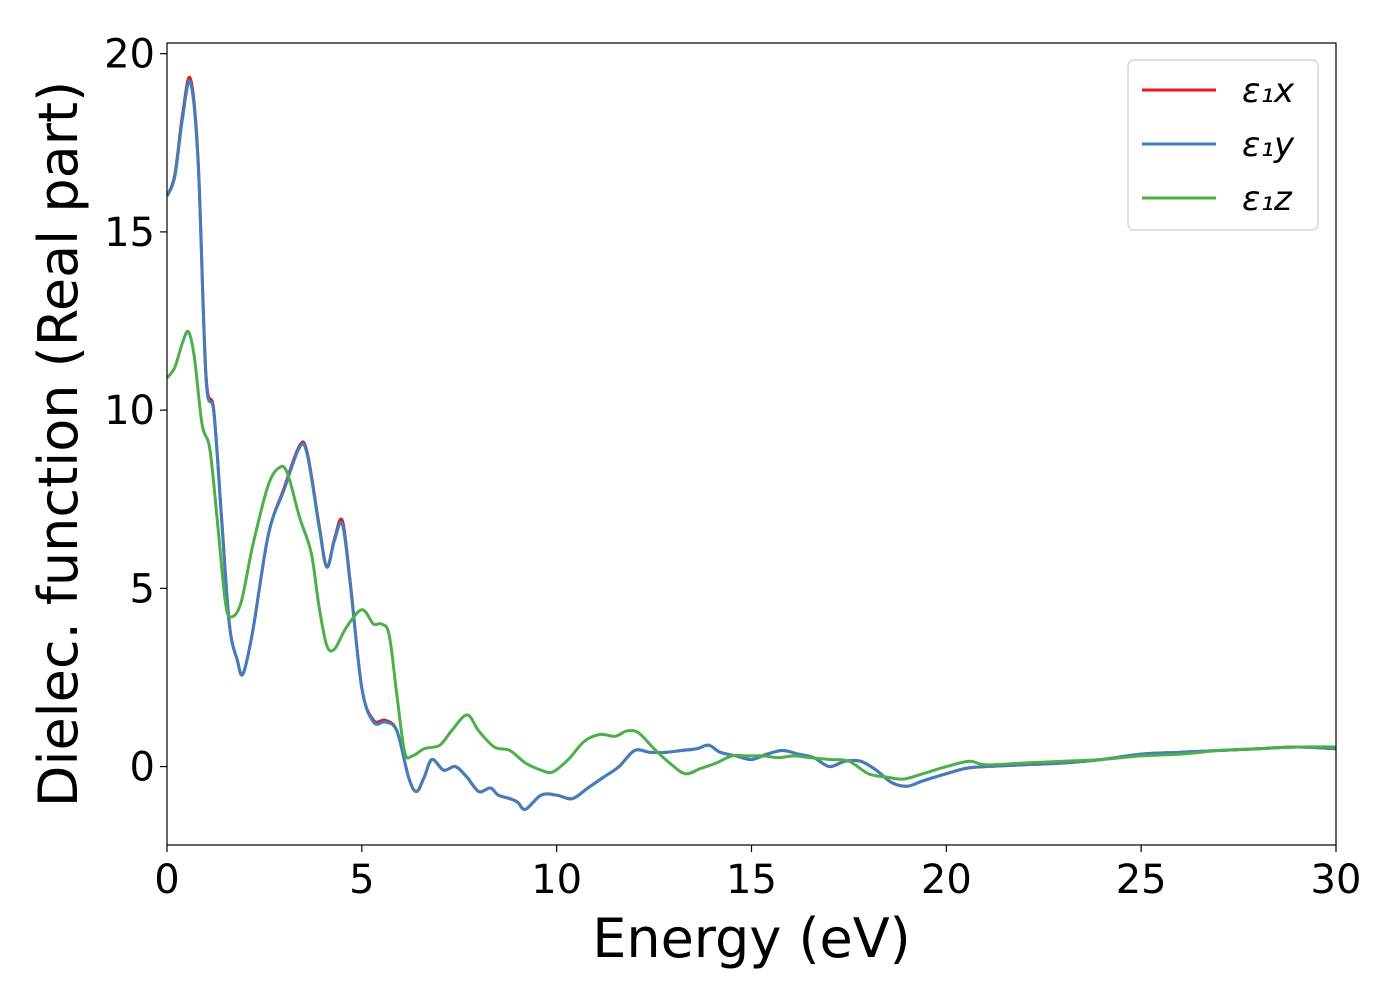  Describe the element at coordinates (1336, 880) in the screenshot. I see `x-tick-label: 30` at that location.